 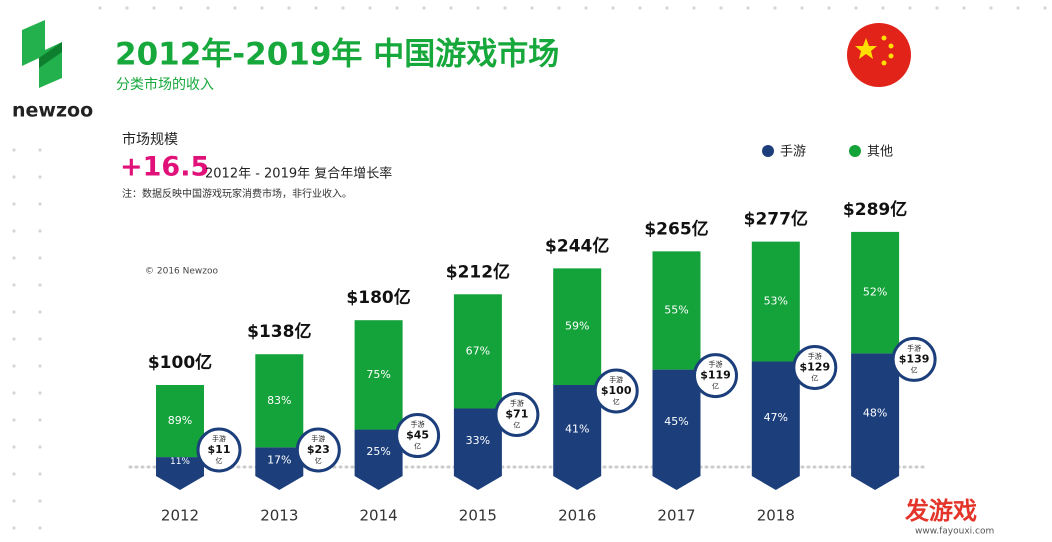 I want to click on share-label: 89%, so click(x=180, y=420).